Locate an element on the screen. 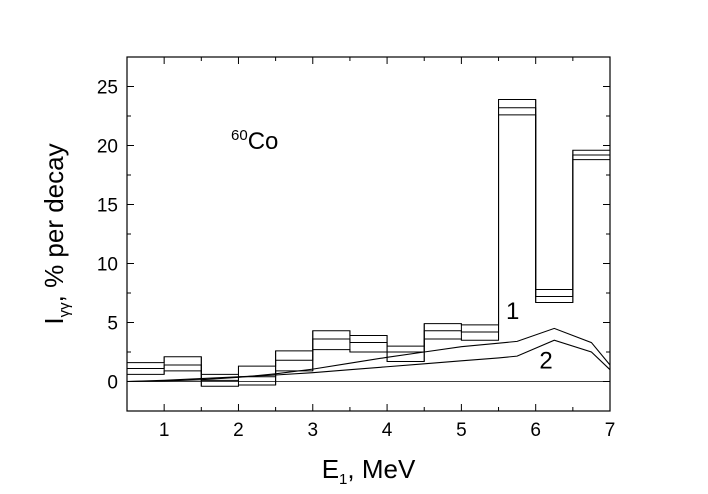 Image resolution: width=708 pixels, height=494 pixels. y-tick-label: 5 is located at coordinates (112, 324).